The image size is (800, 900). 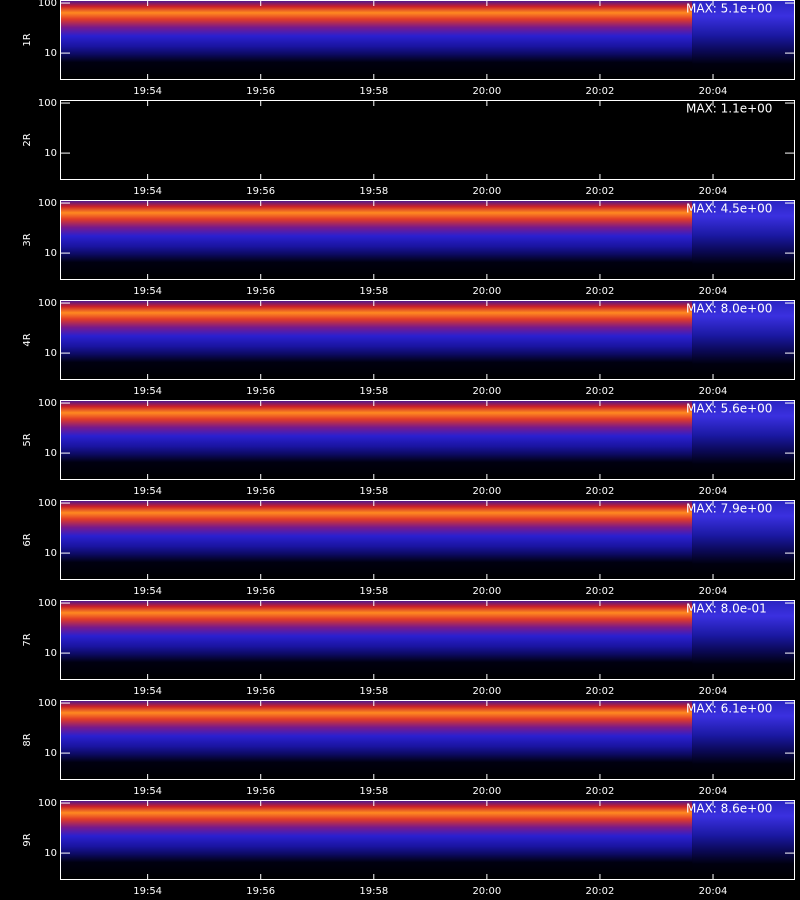 What do you see at coordinates (27, 39) in the screenshot?
I see `y-axis-label: 1R` at bounding box center [27, 39].